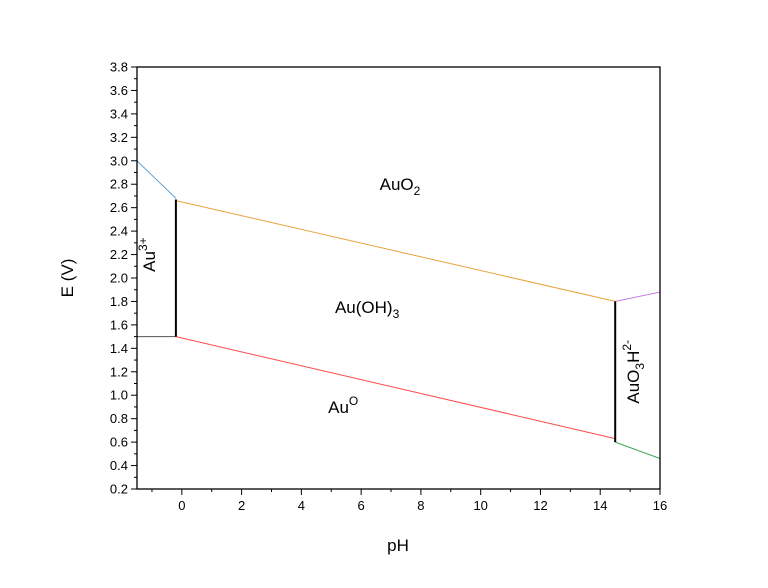 This screenshot has width=768, height=588. Describe the element at coordinates (119, 371) in the screenshot. I see `y-tick-label: 1.2` at that location.